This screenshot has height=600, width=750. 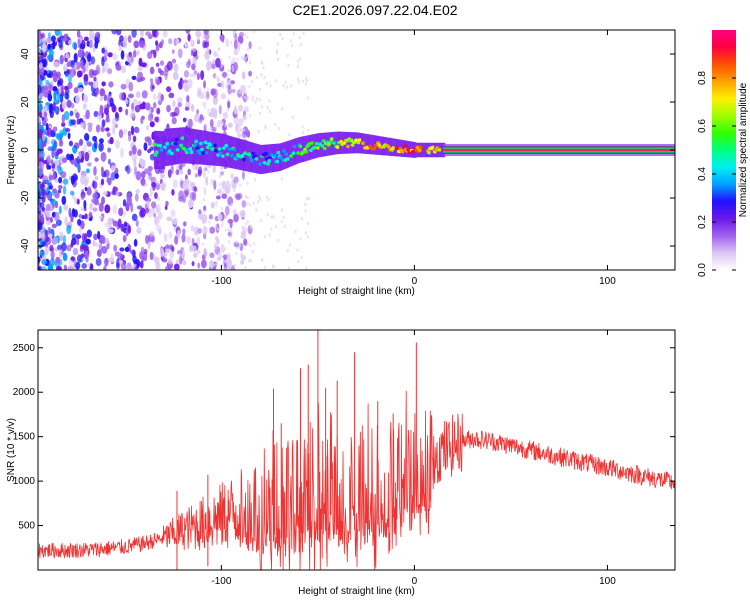 I want to click on y-tick-label: 2500, so click(x=24, y=348).